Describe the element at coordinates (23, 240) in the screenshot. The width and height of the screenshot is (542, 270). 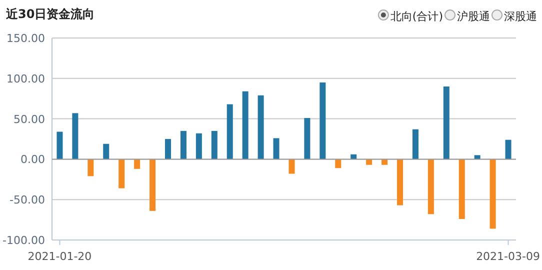
I see `y-tick-label: -100.00` at that location.